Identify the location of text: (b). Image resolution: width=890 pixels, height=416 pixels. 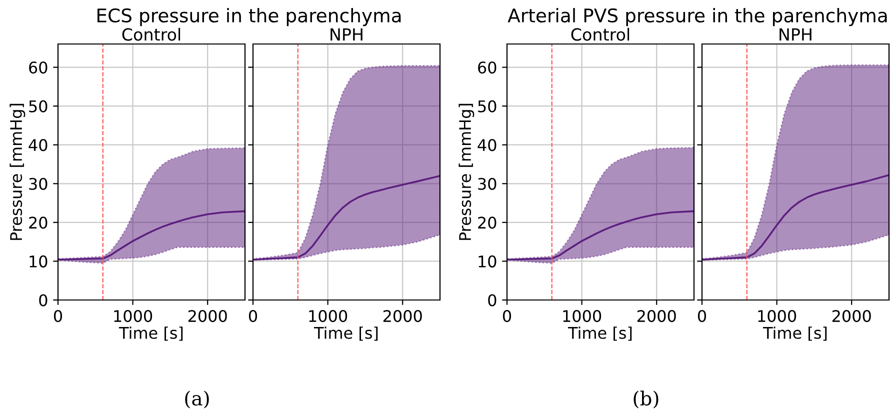
(646, 399).